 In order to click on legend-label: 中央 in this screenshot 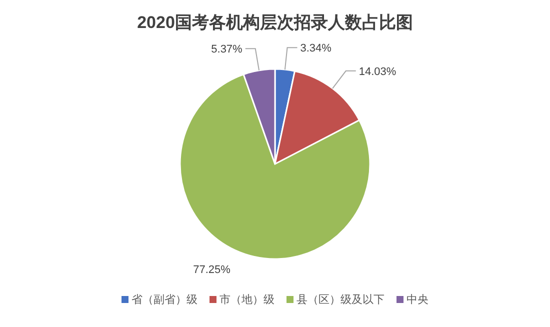, I will do `click(417, 299)`.